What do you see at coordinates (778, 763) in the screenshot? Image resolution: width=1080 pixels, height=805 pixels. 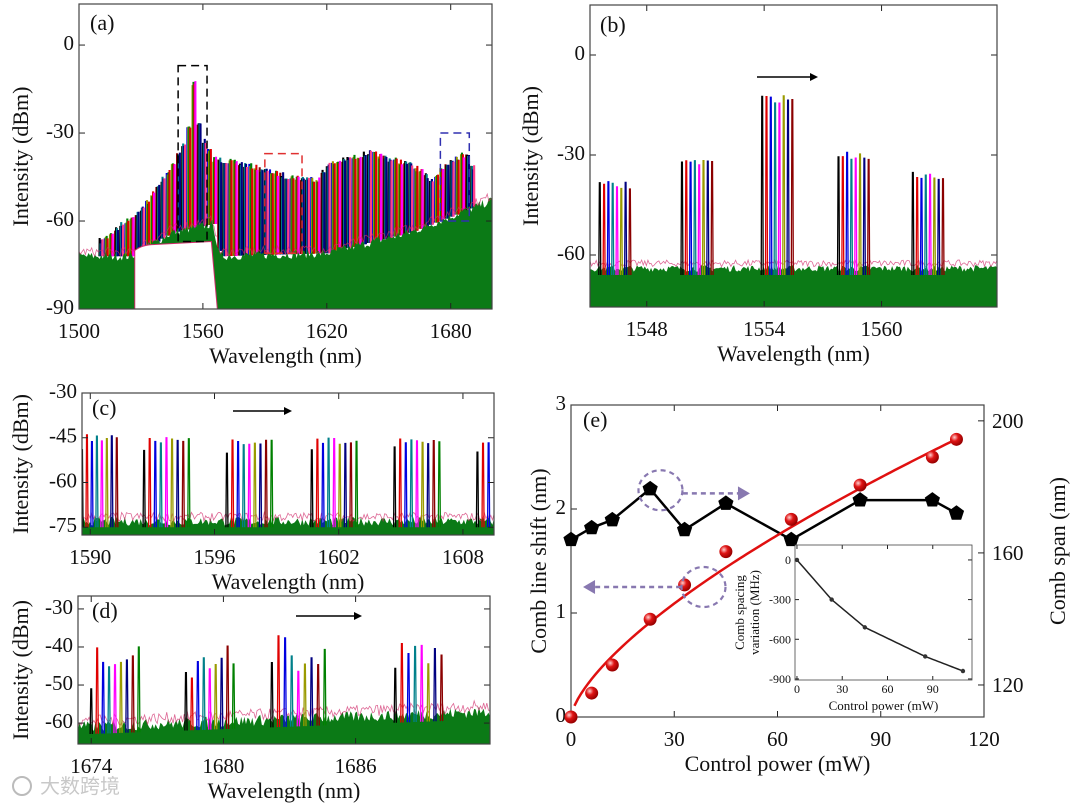 I see `x-axis-label: Control power (mW)` at bounding box center [778, 763].